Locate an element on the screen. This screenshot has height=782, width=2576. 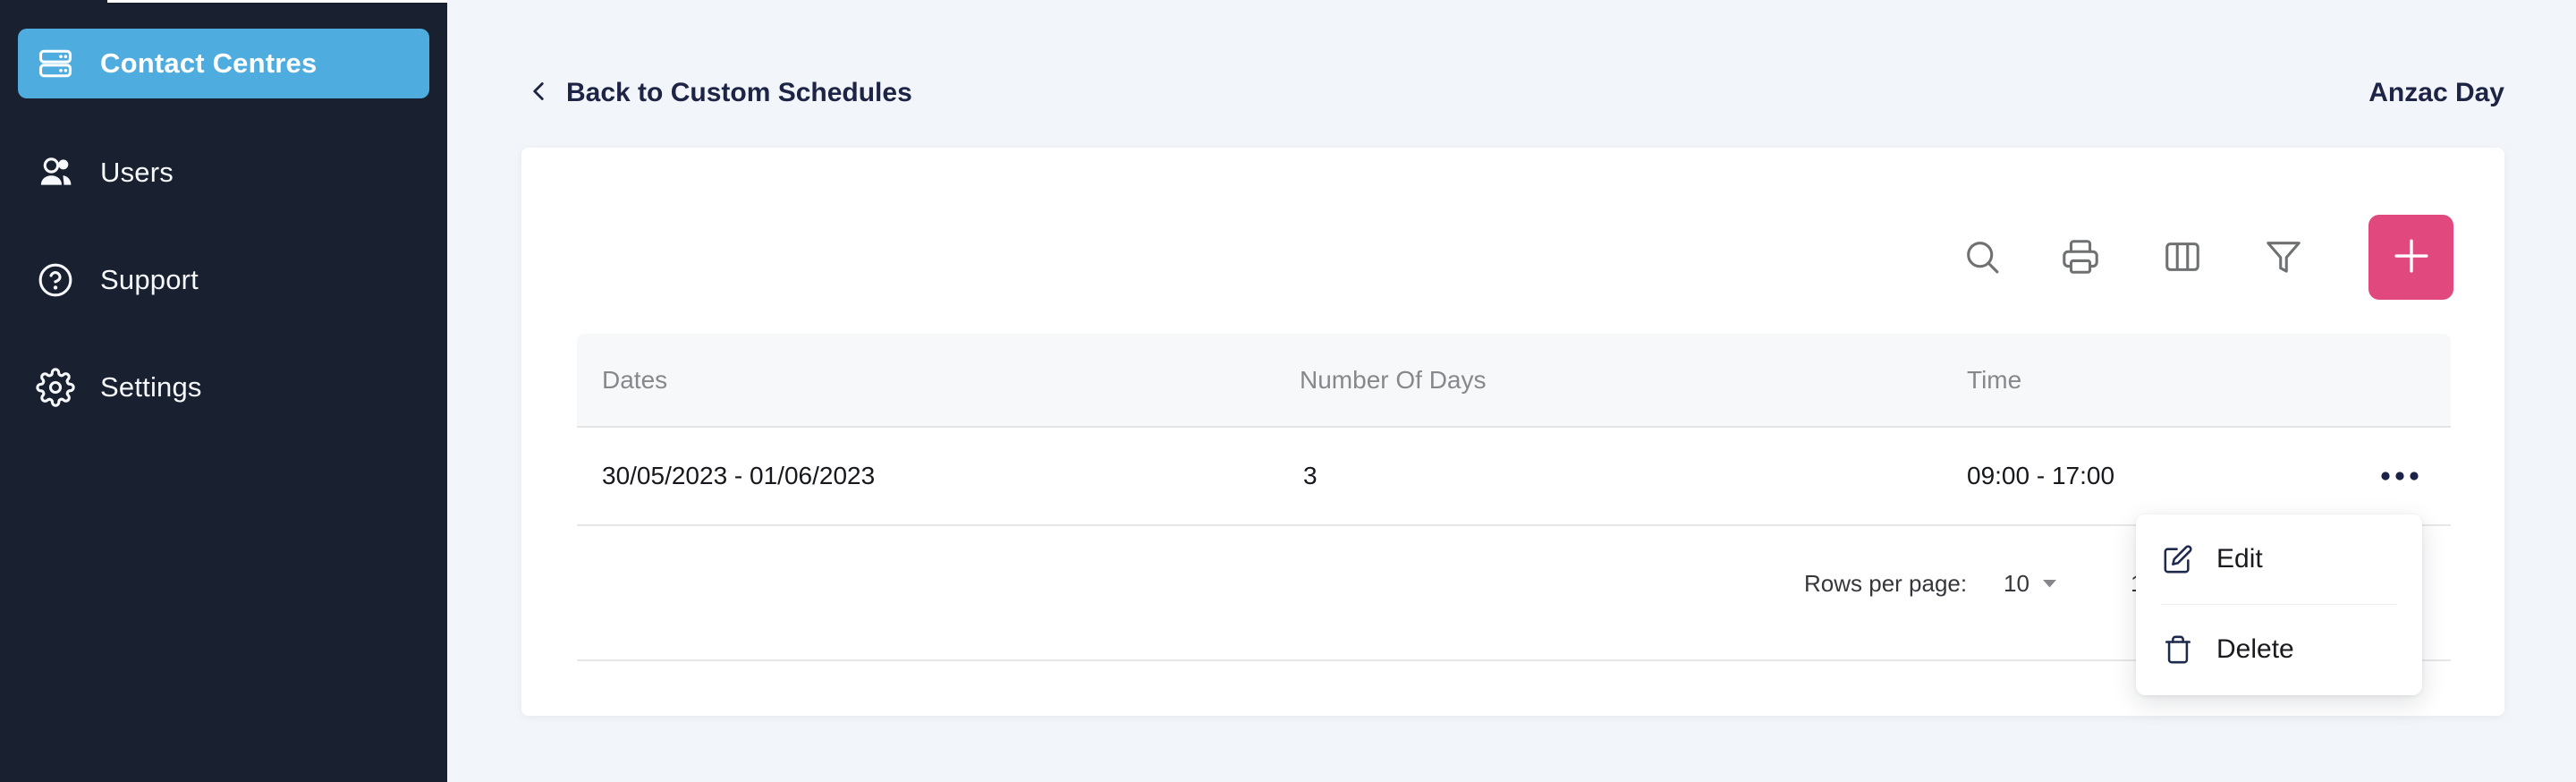
printer-icon is located at coordinates (2080, 258).